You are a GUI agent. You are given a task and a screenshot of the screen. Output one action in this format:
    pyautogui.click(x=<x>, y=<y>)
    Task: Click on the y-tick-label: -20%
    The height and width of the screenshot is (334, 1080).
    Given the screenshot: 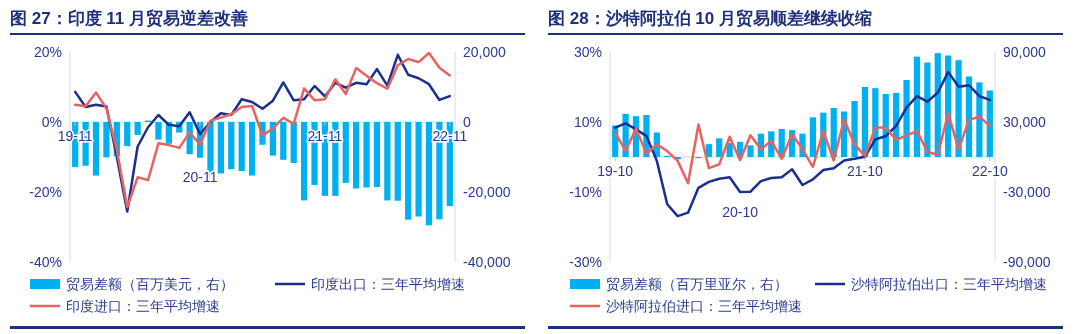 What is the action you would take?
    pyautogui.click(x=45, y=192)
    